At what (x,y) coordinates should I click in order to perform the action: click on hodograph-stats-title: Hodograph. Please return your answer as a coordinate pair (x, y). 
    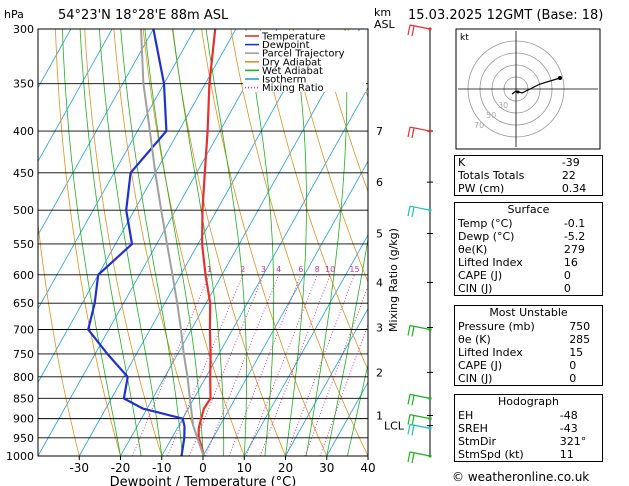
    Looking at the image, I should click on (528, 401).